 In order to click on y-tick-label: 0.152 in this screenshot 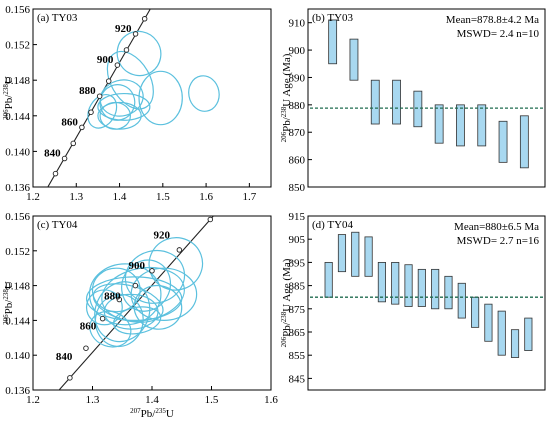, I will do `click(17, 252)`.